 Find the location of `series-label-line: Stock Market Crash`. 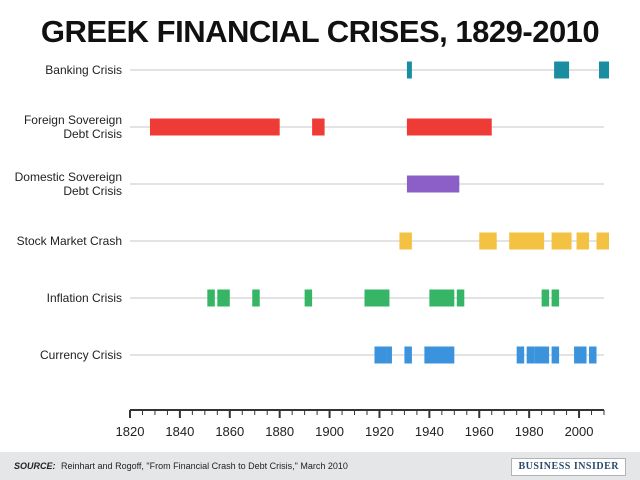

series-label-line: Stock Market Crash is located at coordinates (69, 241).